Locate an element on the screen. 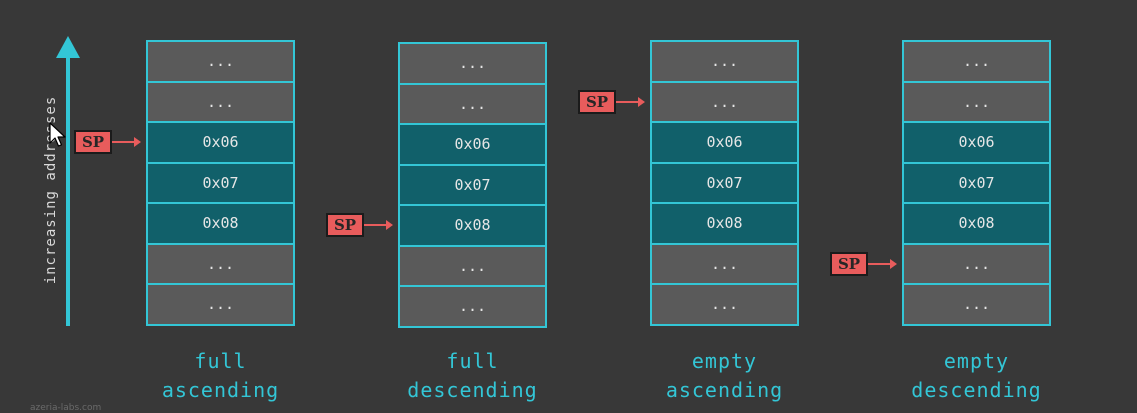  watermark: azeria-labs.com is located at coordinates (66, 408).